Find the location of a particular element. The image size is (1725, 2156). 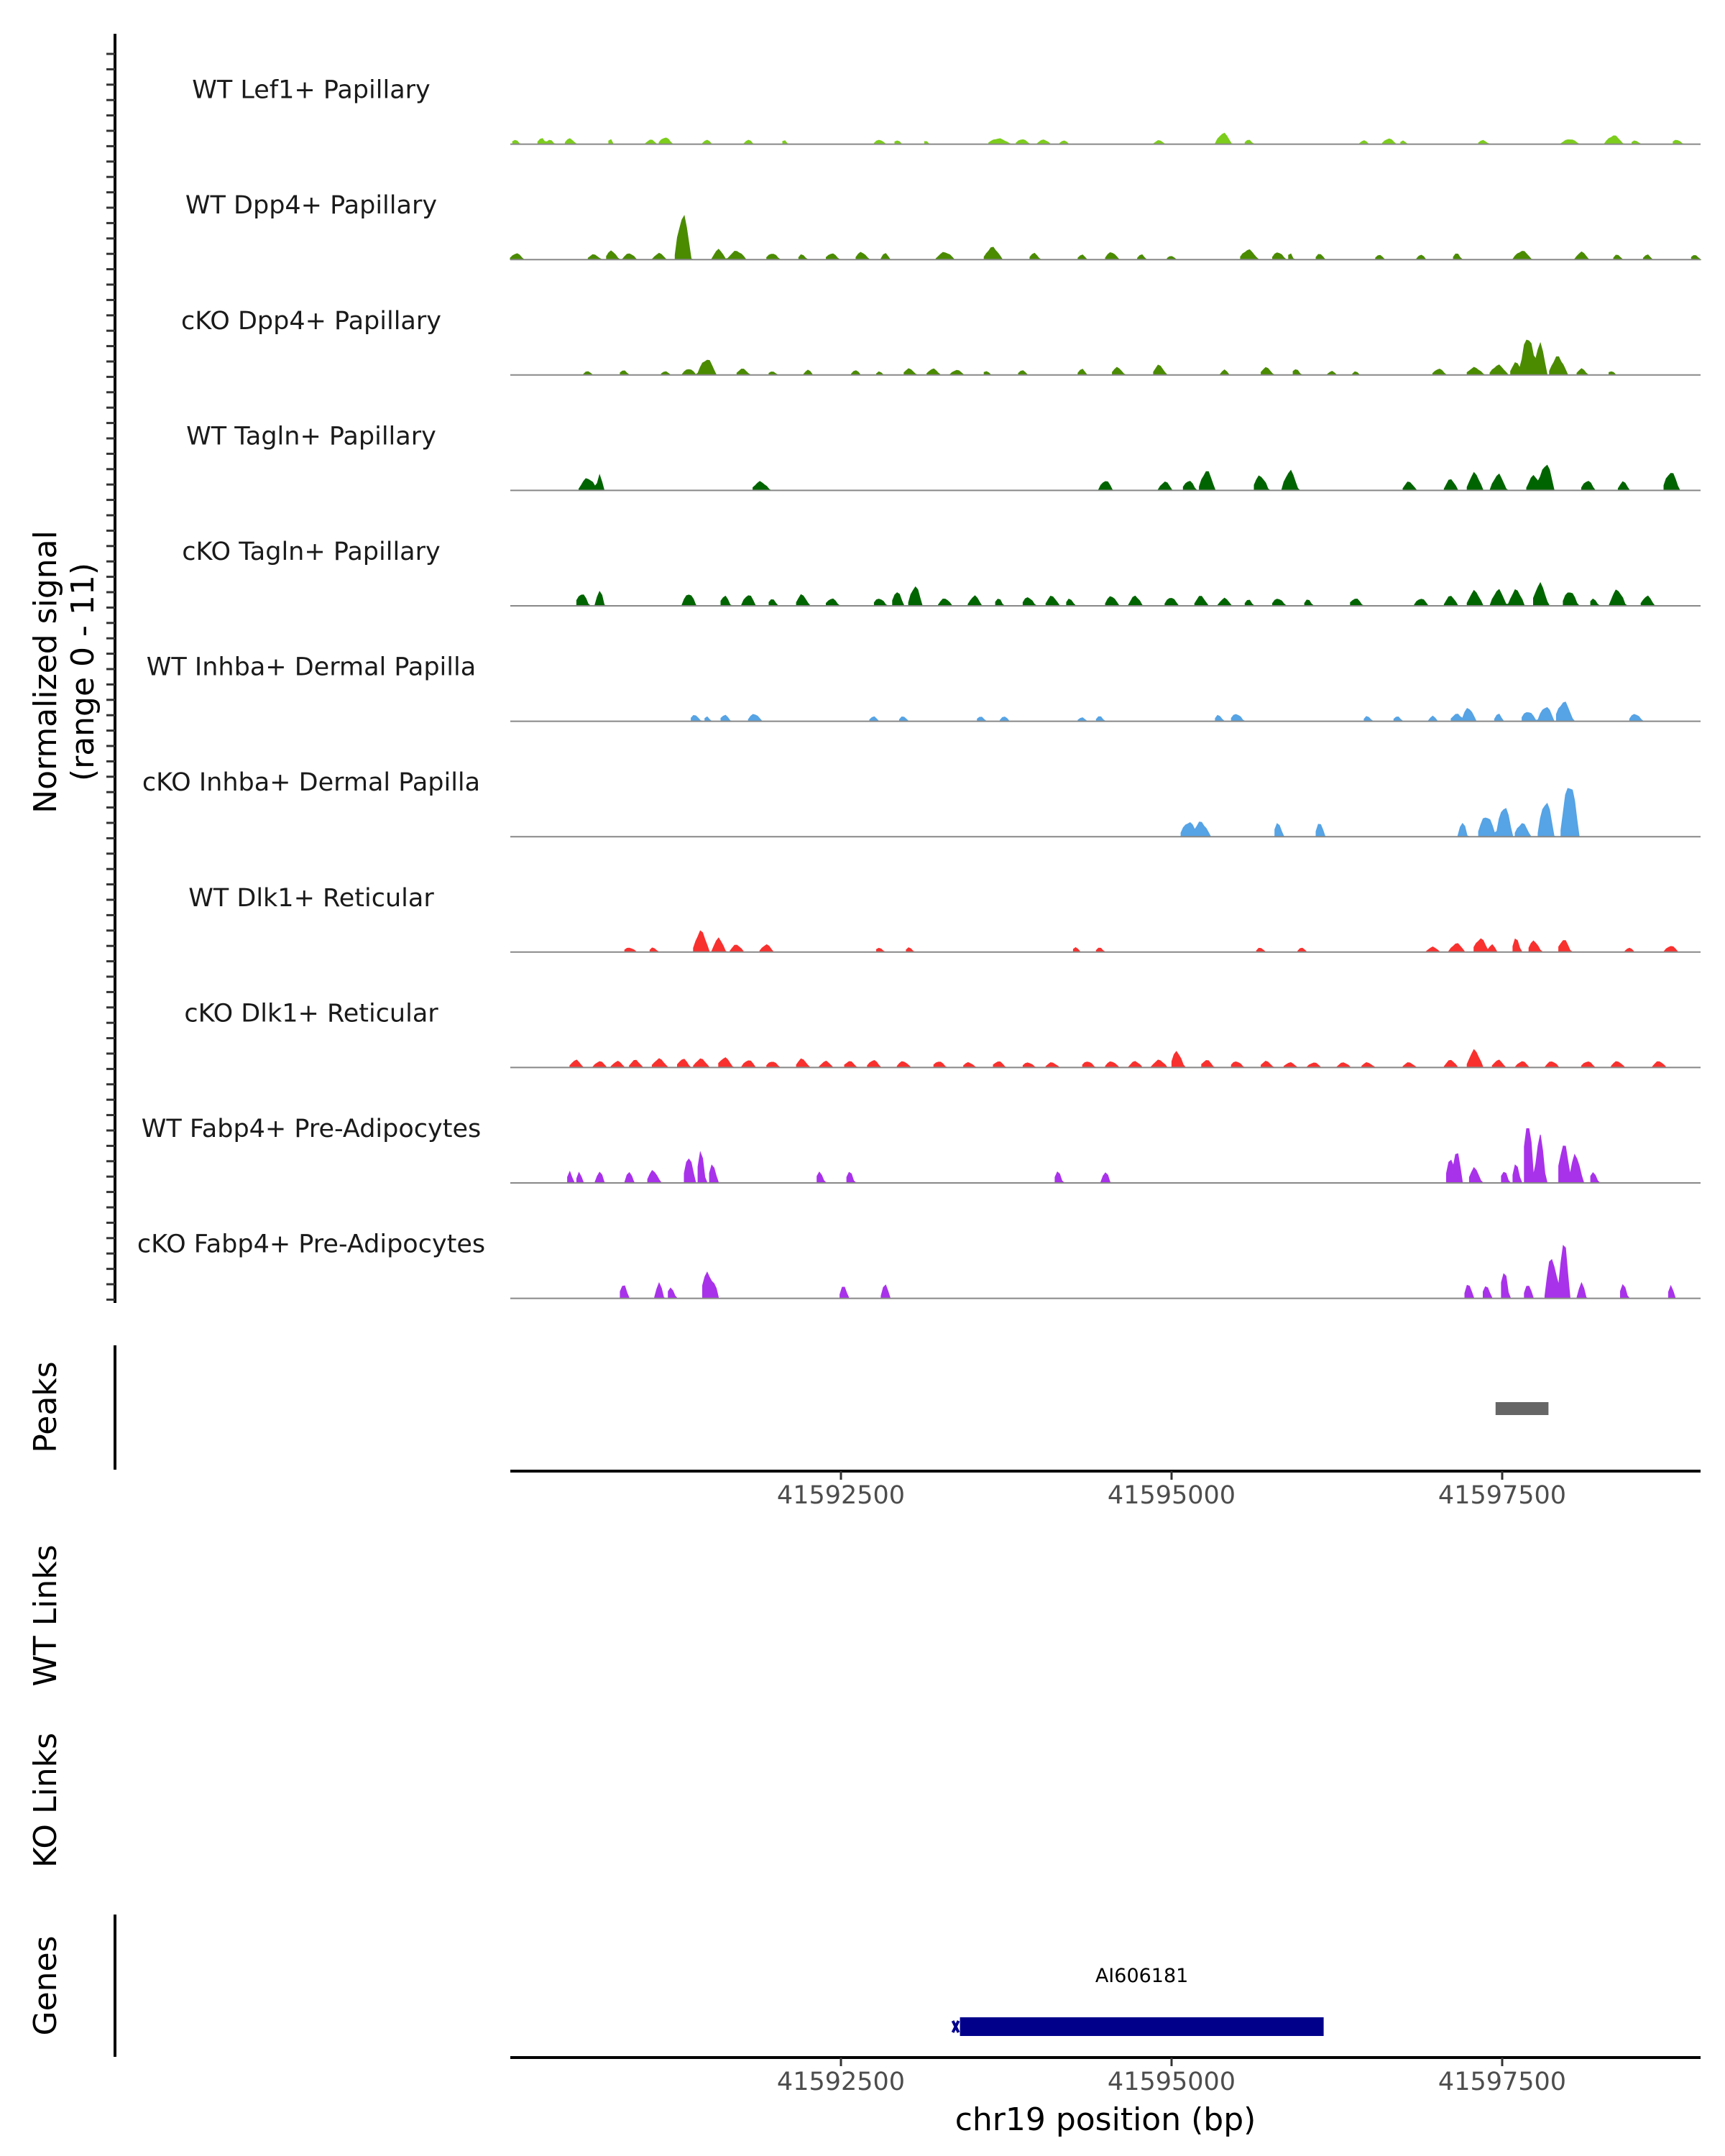

x-axis-title: chr19 position (bp) is located at coordinates (1105, 2119).